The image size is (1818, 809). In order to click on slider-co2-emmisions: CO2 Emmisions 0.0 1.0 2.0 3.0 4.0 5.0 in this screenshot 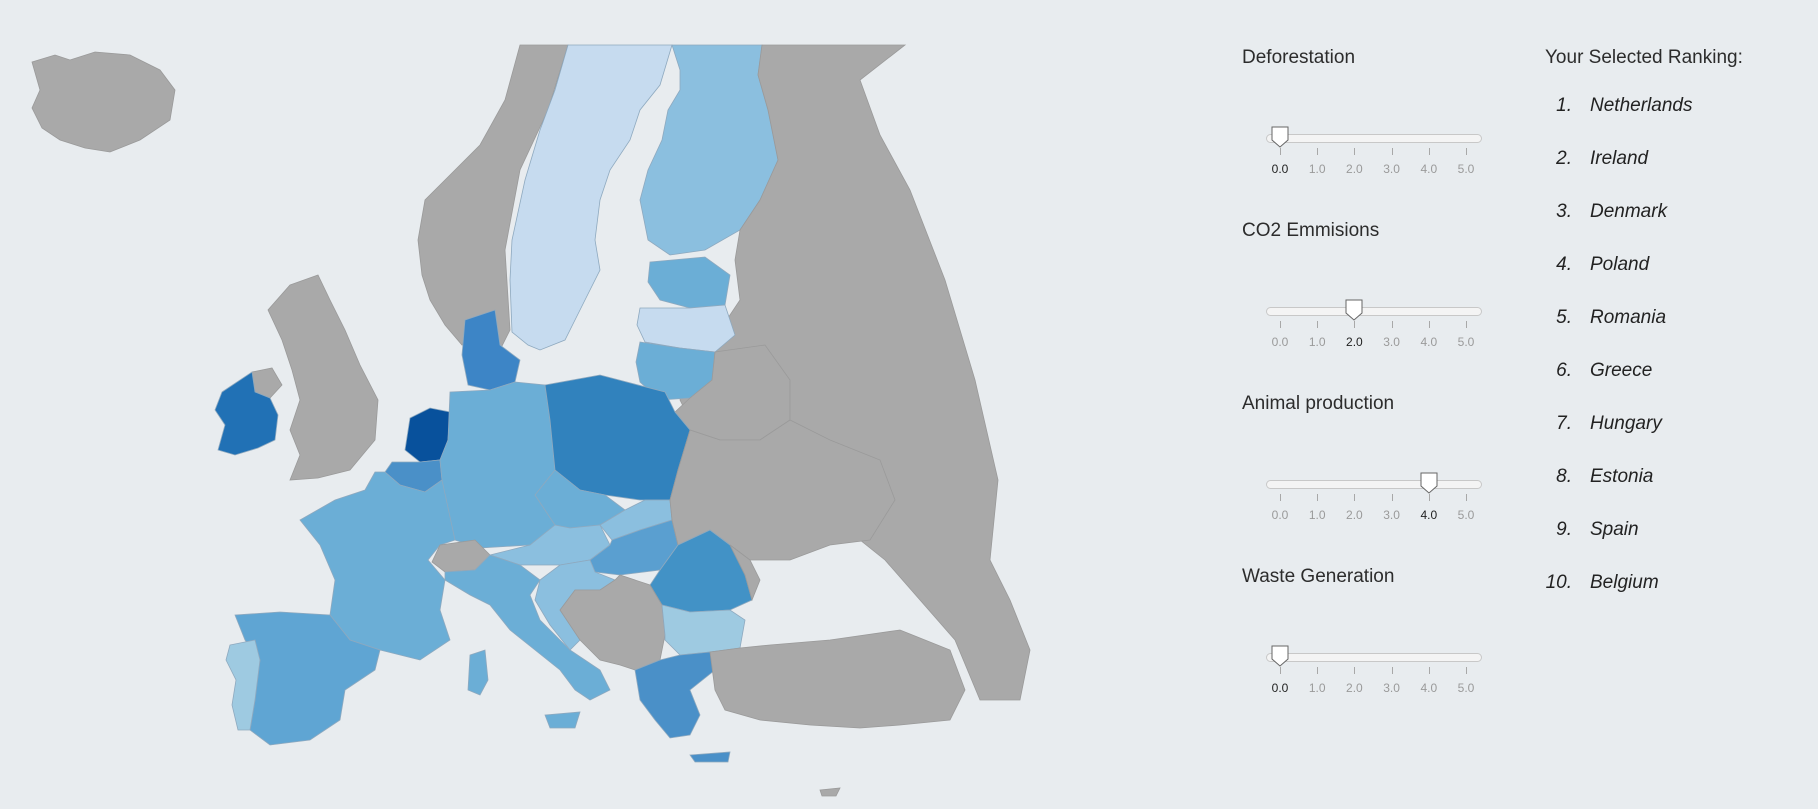, I will do `click(1372, 303)`.